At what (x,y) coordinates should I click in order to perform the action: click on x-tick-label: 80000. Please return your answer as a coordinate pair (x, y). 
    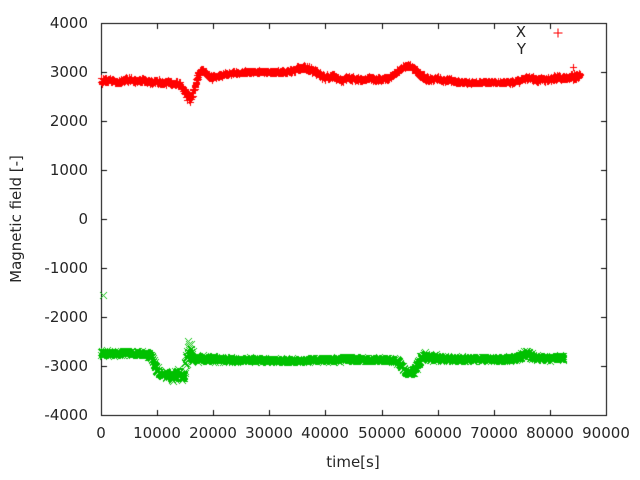
    Looking at the image, I should click on (550, 433).